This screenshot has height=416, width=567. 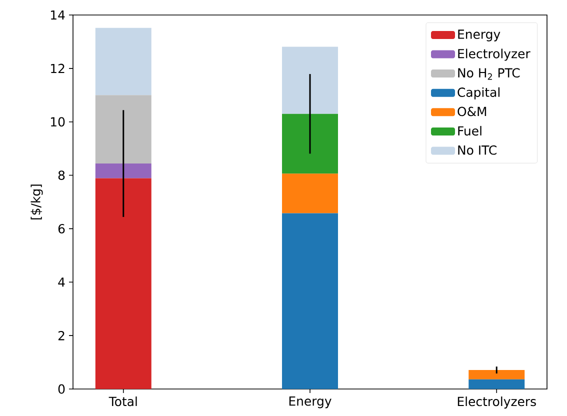 What do you see at coordinates (61, 229) in the screenshot?
I see `y-tick-label: 6` at bounding box center [61, 229].